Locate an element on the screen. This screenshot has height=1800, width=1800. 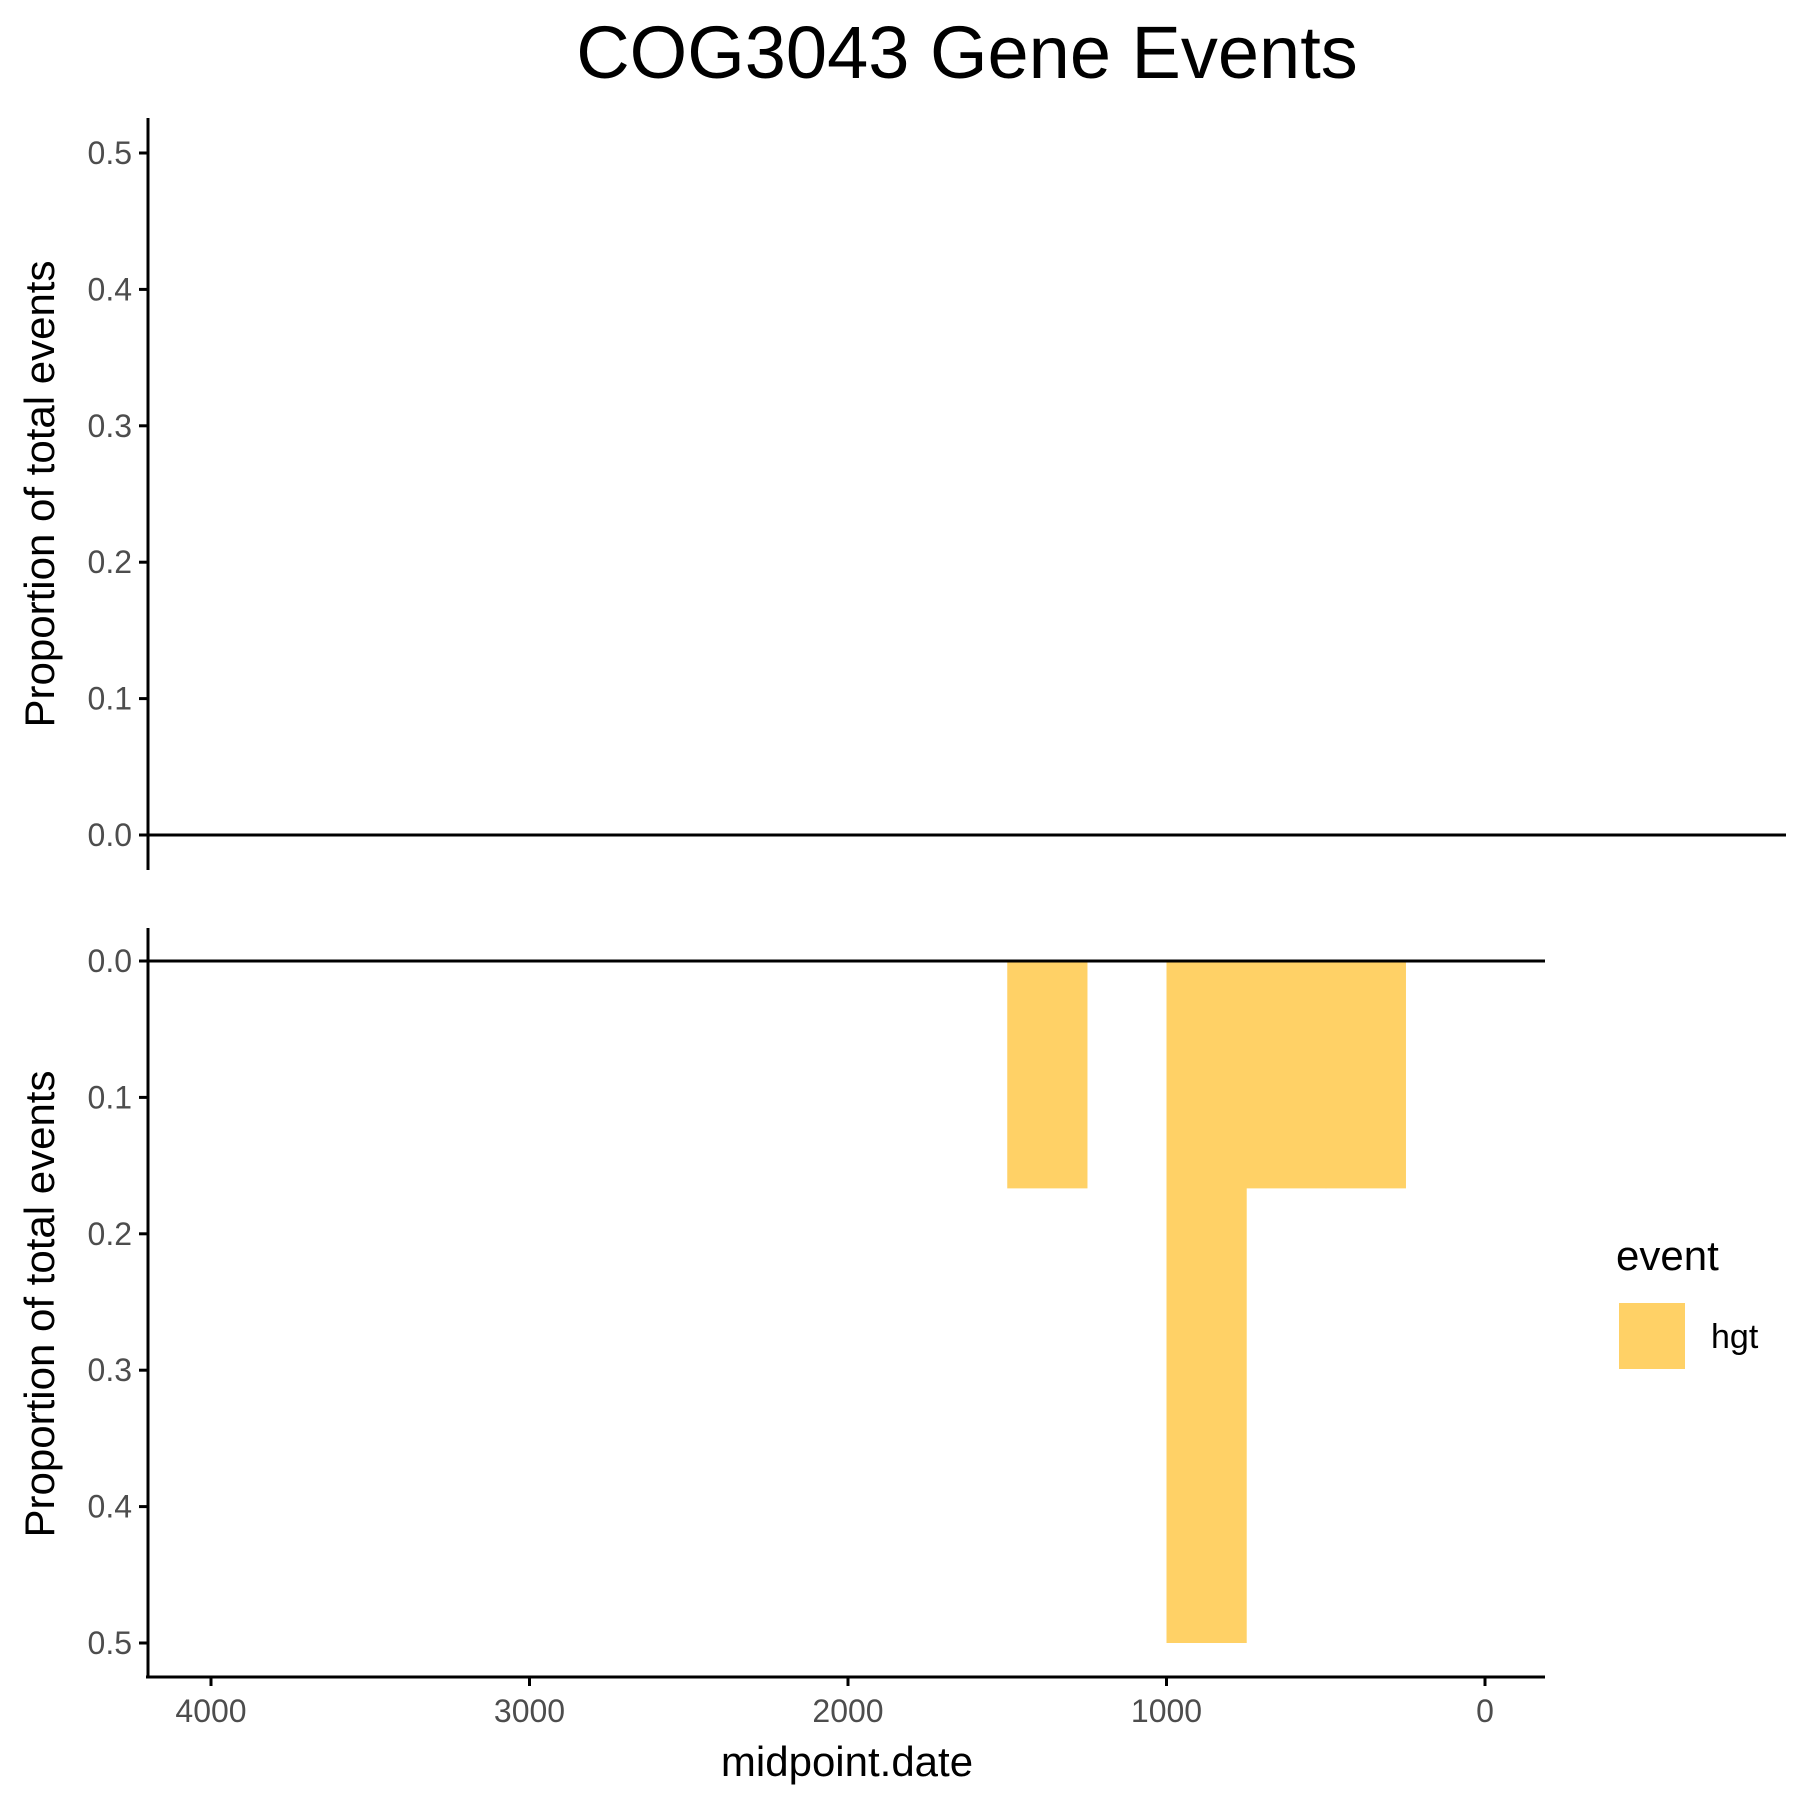
legend-title: event is located at coordinates (1667, 1255).